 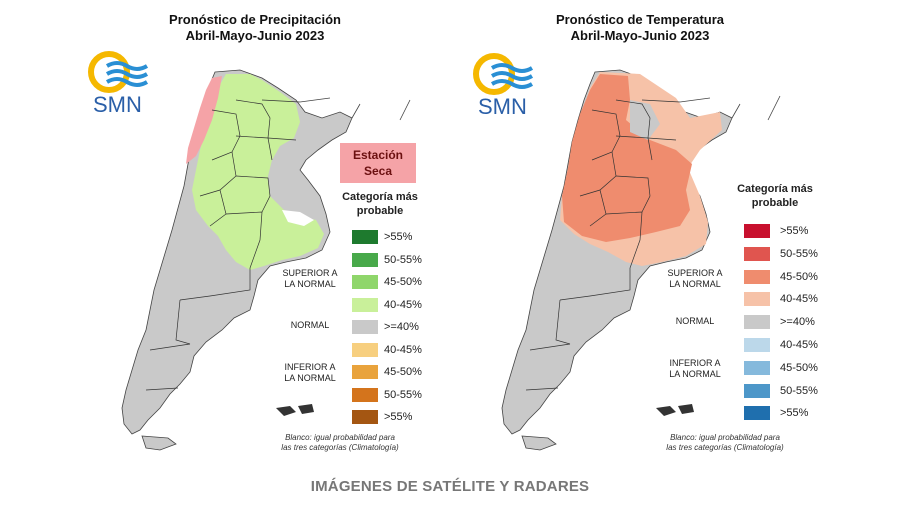 What do you see at coordinates (378, 171) in the screenshot?
I see `badge-line2: Seca` at bounding box center [378, 171].